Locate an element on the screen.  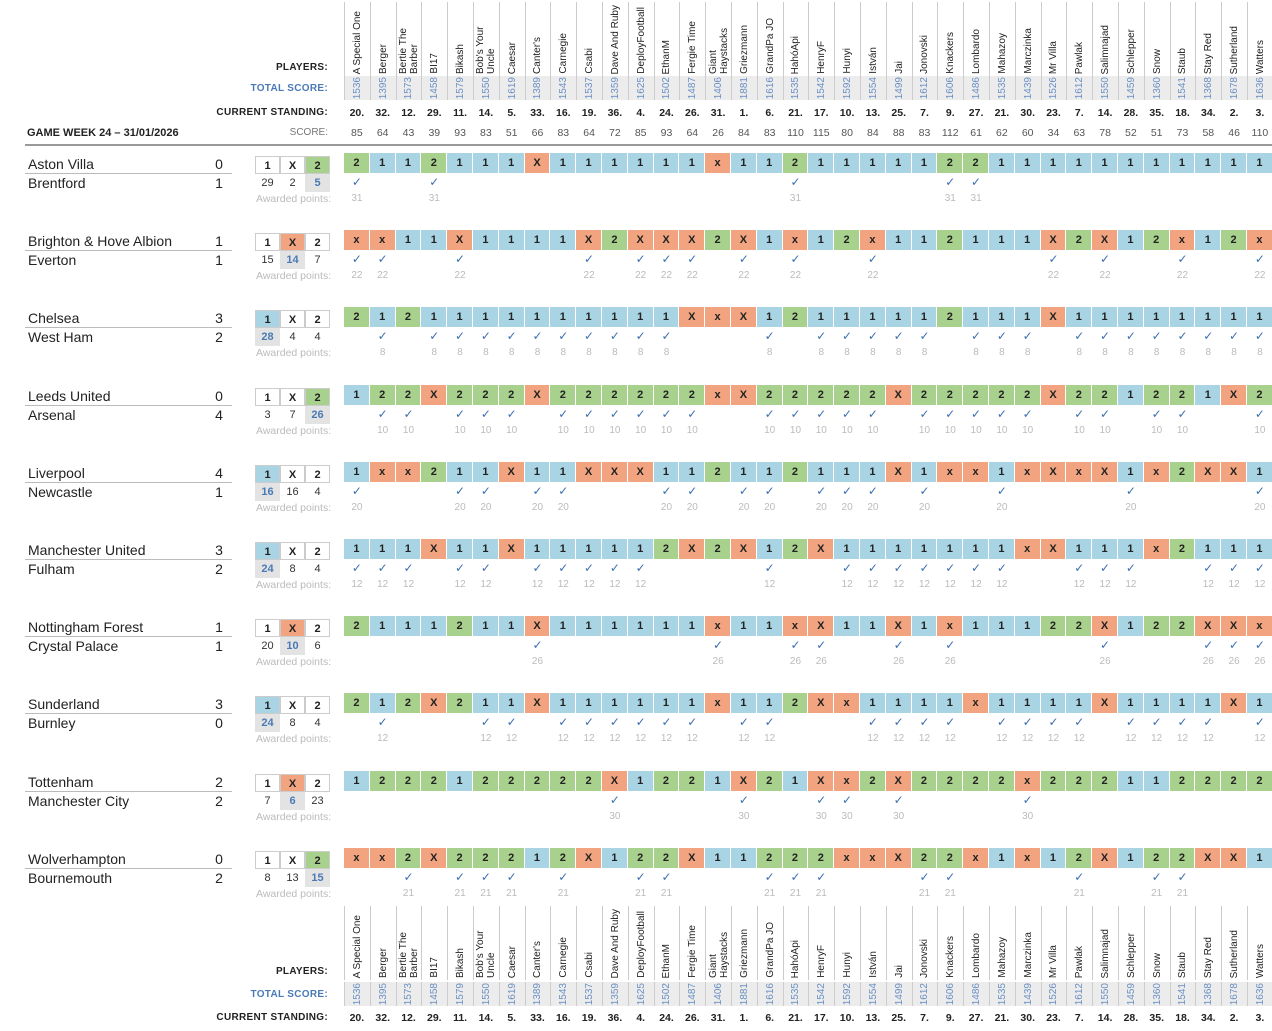
awarded-points: 21 is located at coordinates (641, 893).